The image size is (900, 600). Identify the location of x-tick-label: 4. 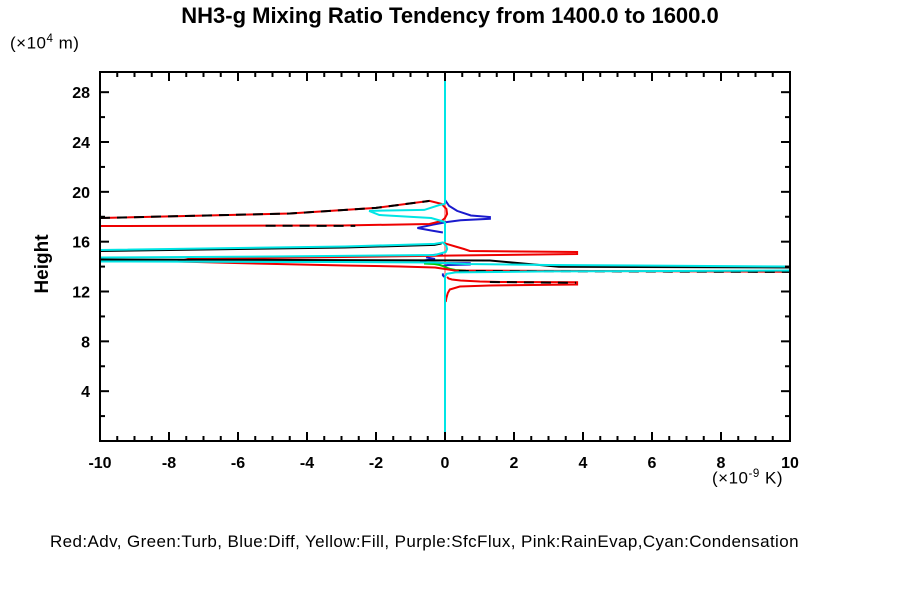
(583, 463).